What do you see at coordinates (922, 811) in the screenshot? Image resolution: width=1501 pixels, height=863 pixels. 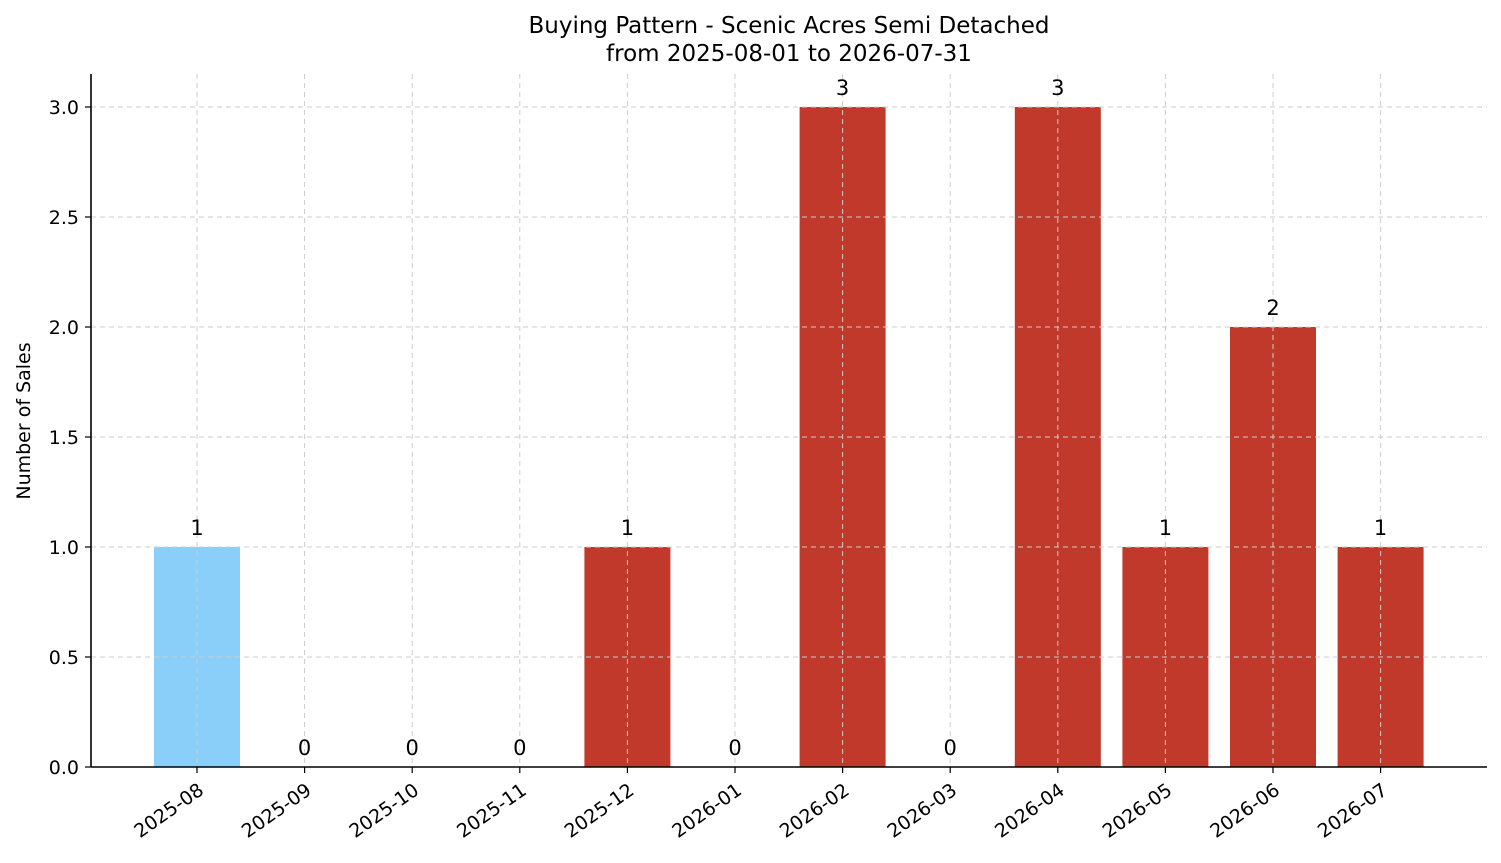 I see `x-tick-label: 2026-03` at bounding box center [922, 811].